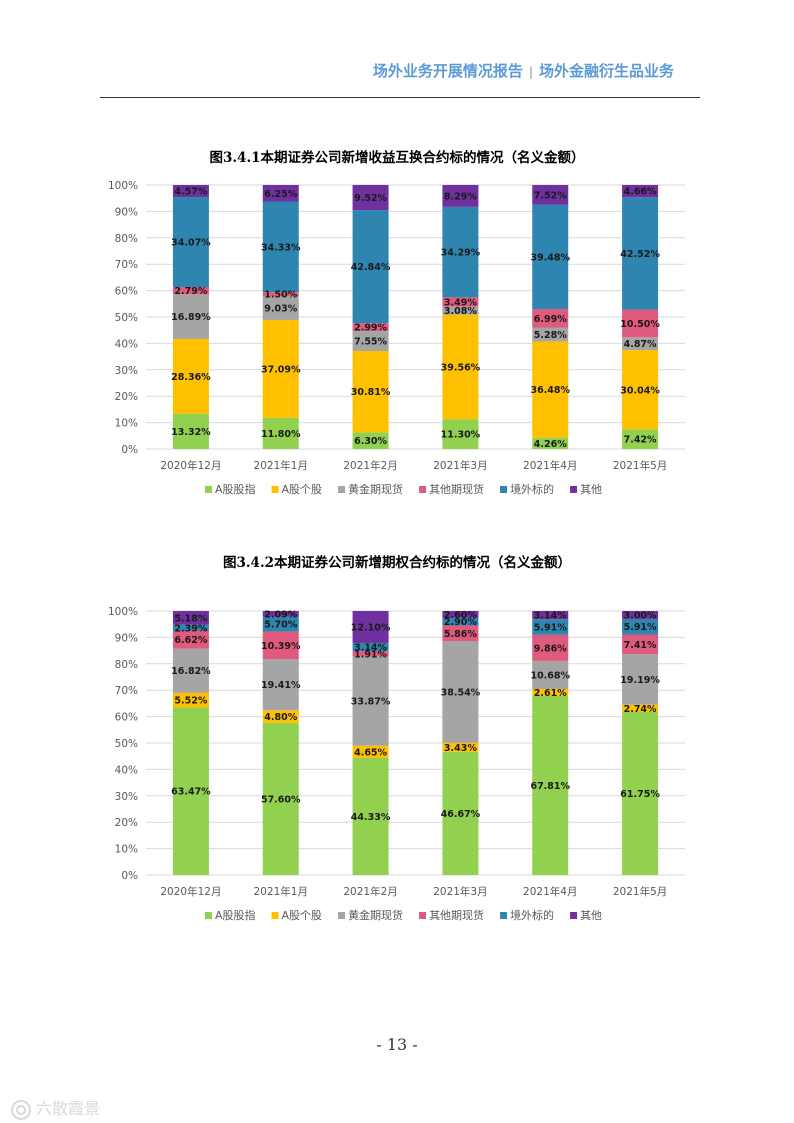  I want to click on y-tick-label: 60%, so click(126, 718).